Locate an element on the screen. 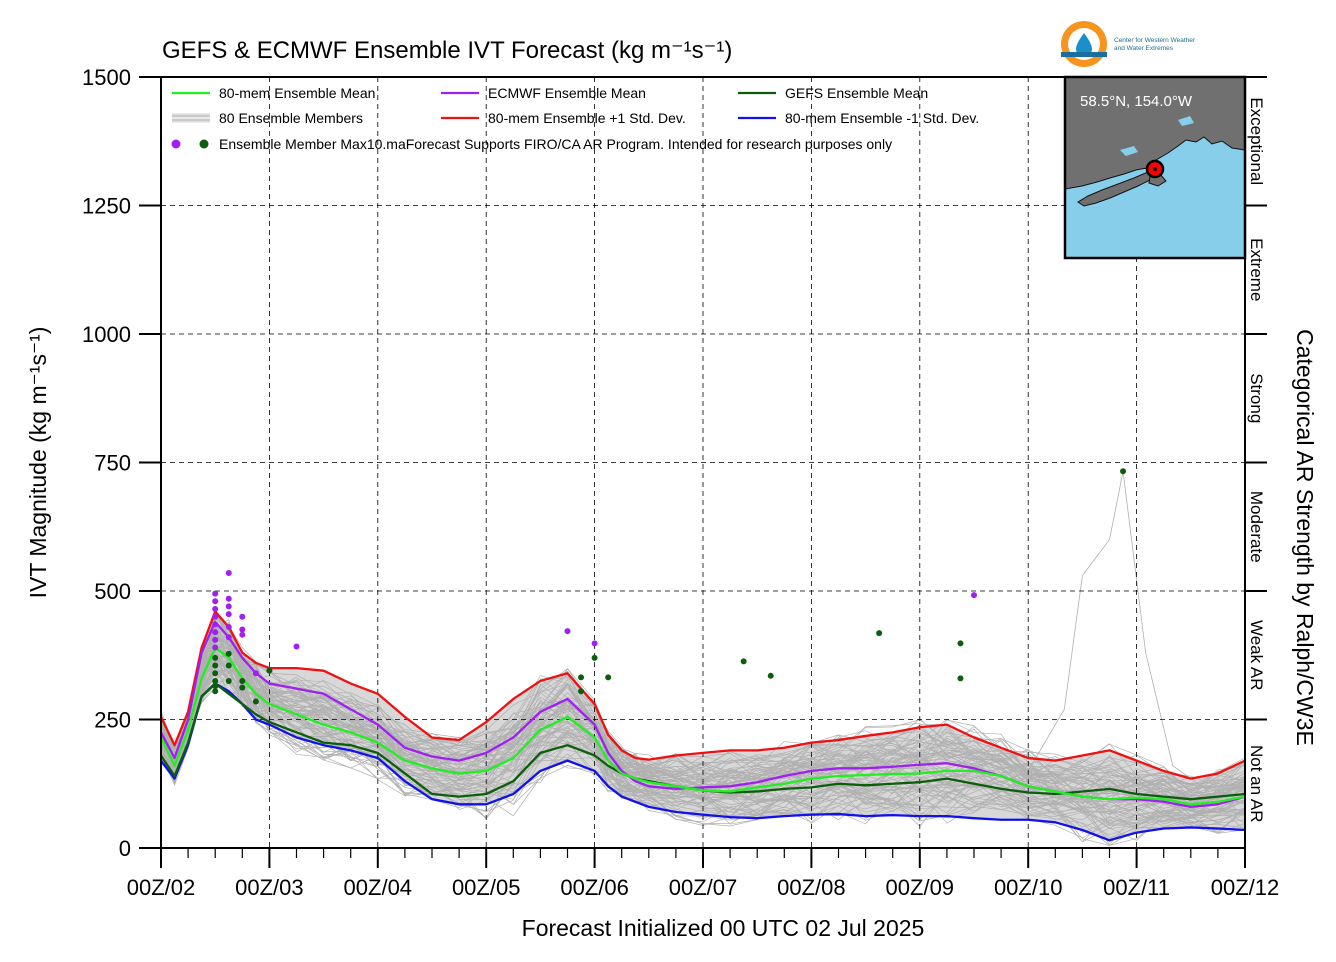  x-tick-label: 00Z/12 is located at coordinates (1245, 887).